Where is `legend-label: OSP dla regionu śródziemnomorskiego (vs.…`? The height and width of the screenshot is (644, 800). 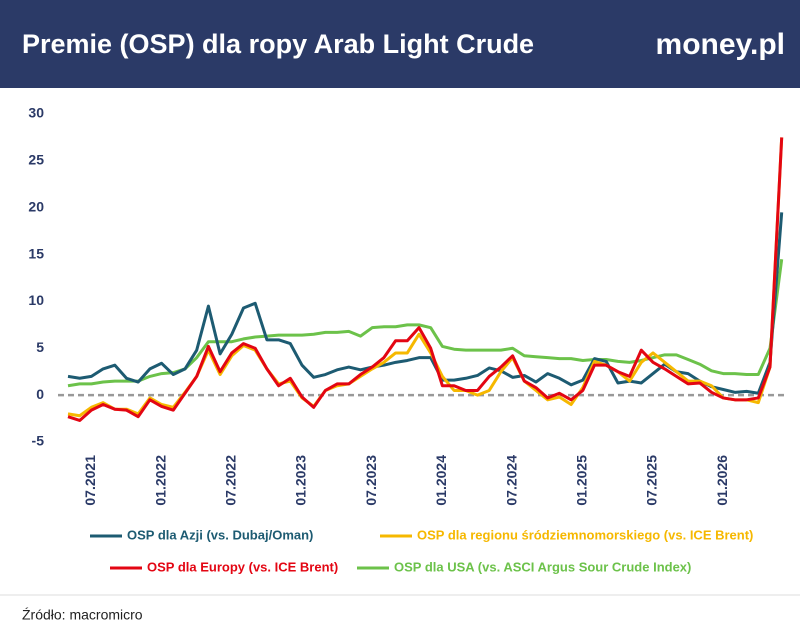
legend-label: OSP dla regionu śródziemnomorskiego (vs.… is located at coordinates (585, 534).